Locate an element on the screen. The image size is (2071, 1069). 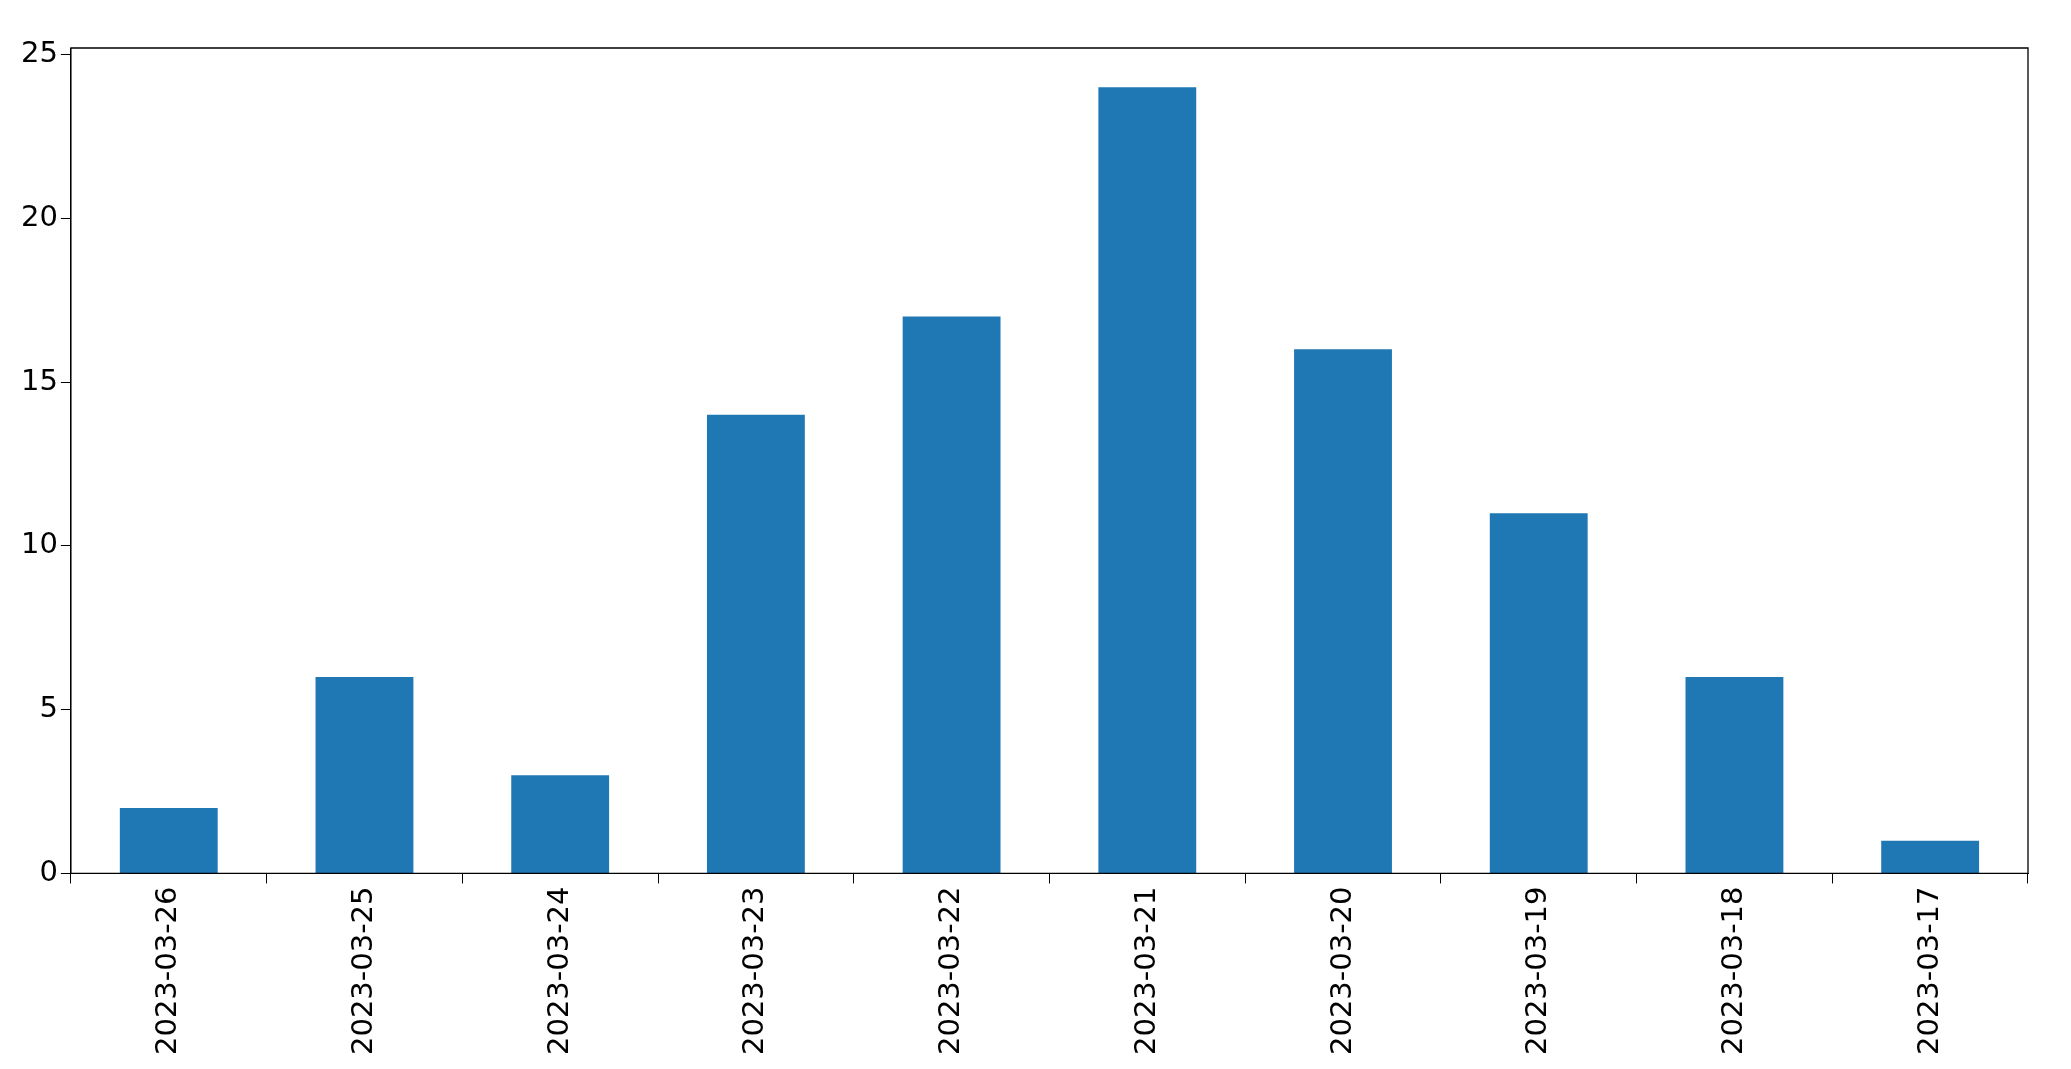
y-tick-label: 20 is located at coordinates (39, 215).